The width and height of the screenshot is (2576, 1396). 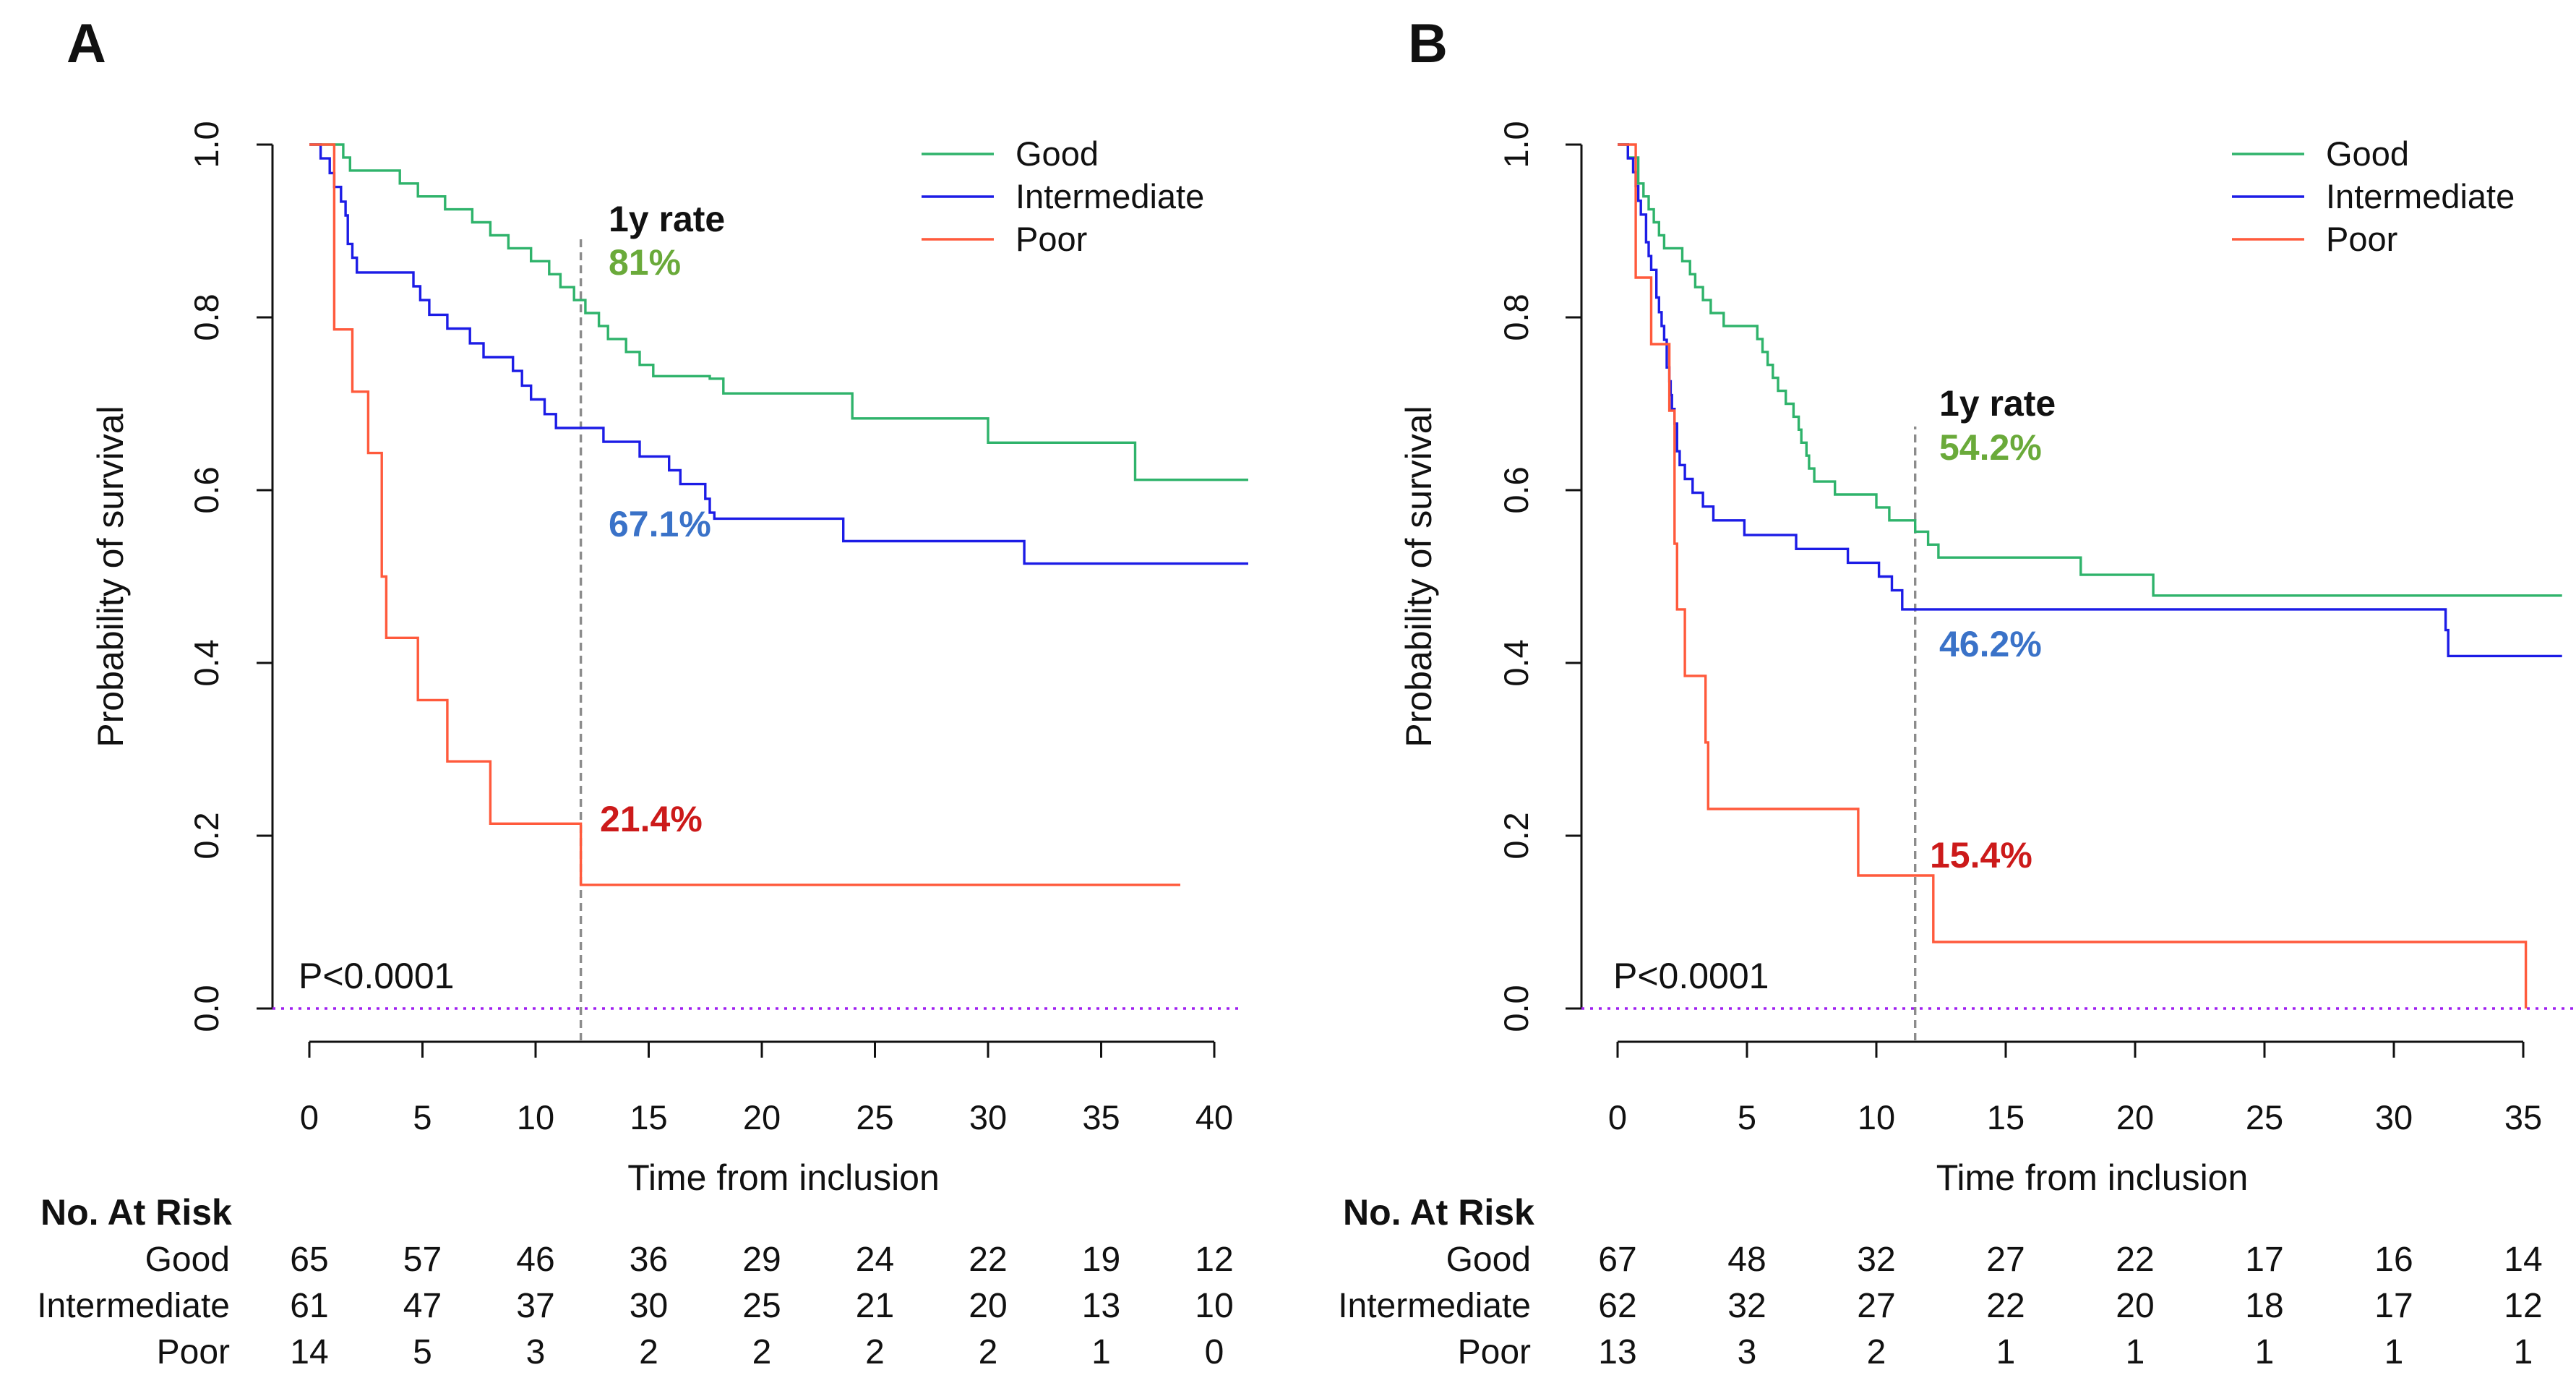 I want to click on risk-count: 10, so click(x=1214, y=1306).